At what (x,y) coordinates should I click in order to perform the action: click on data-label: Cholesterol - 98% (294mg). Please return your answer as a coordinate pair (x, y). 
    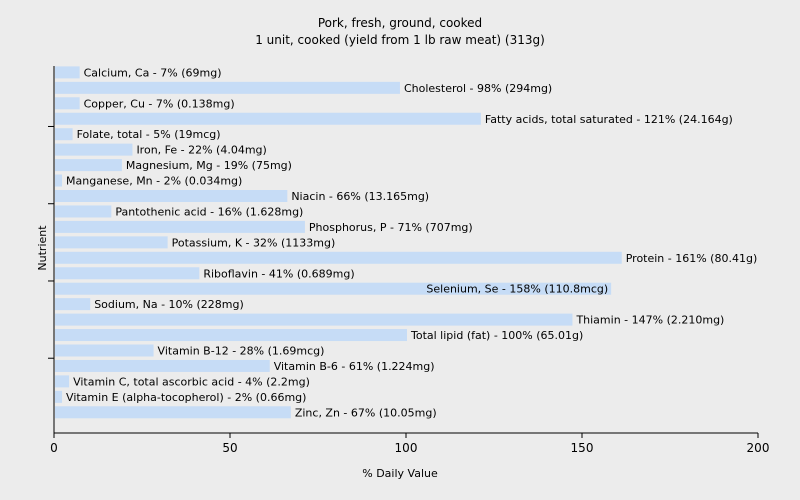
    Looking at the image, I should click on (478, 88).